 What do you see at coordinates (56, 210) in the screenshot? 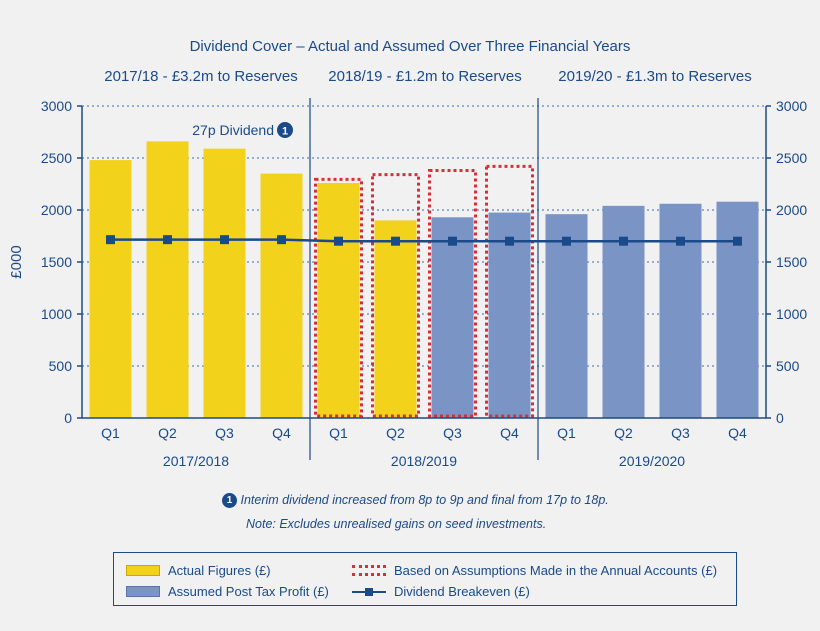
I see `y-tick-label-left-4: 2000` at bounding box center [56, 210].